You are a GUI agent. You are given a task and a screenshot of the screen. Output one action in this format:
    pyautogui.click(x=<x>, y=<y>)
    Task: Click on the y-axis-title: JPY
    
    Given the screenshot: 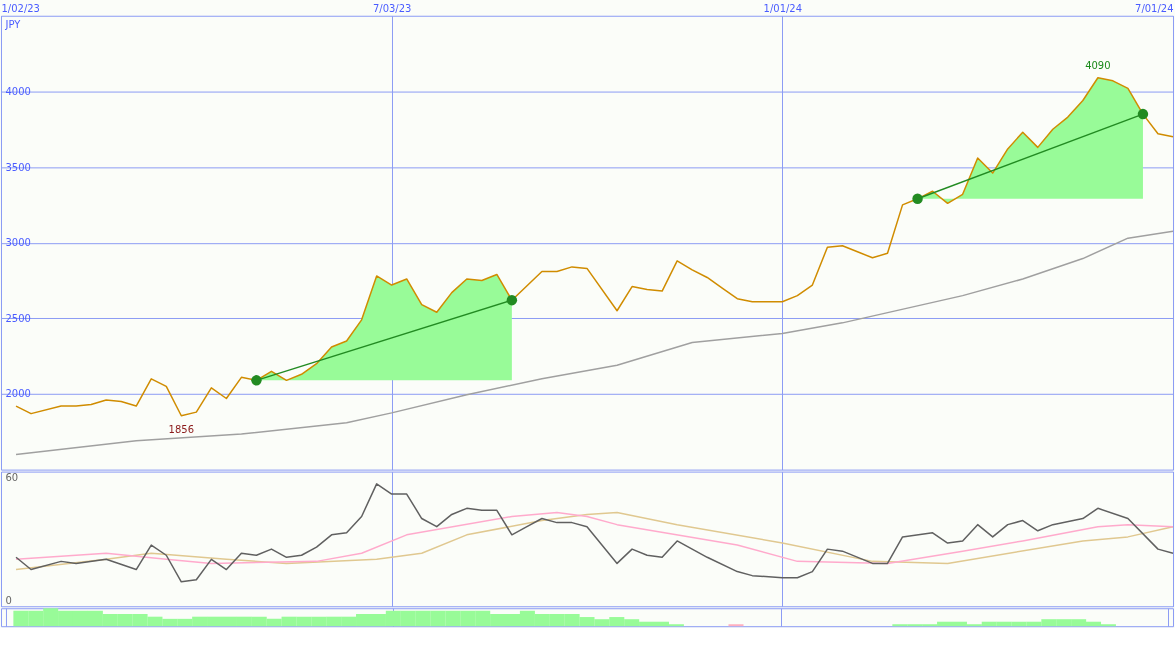 What is the action you would take?
    pyautogui.click(x=13, y=25)
    